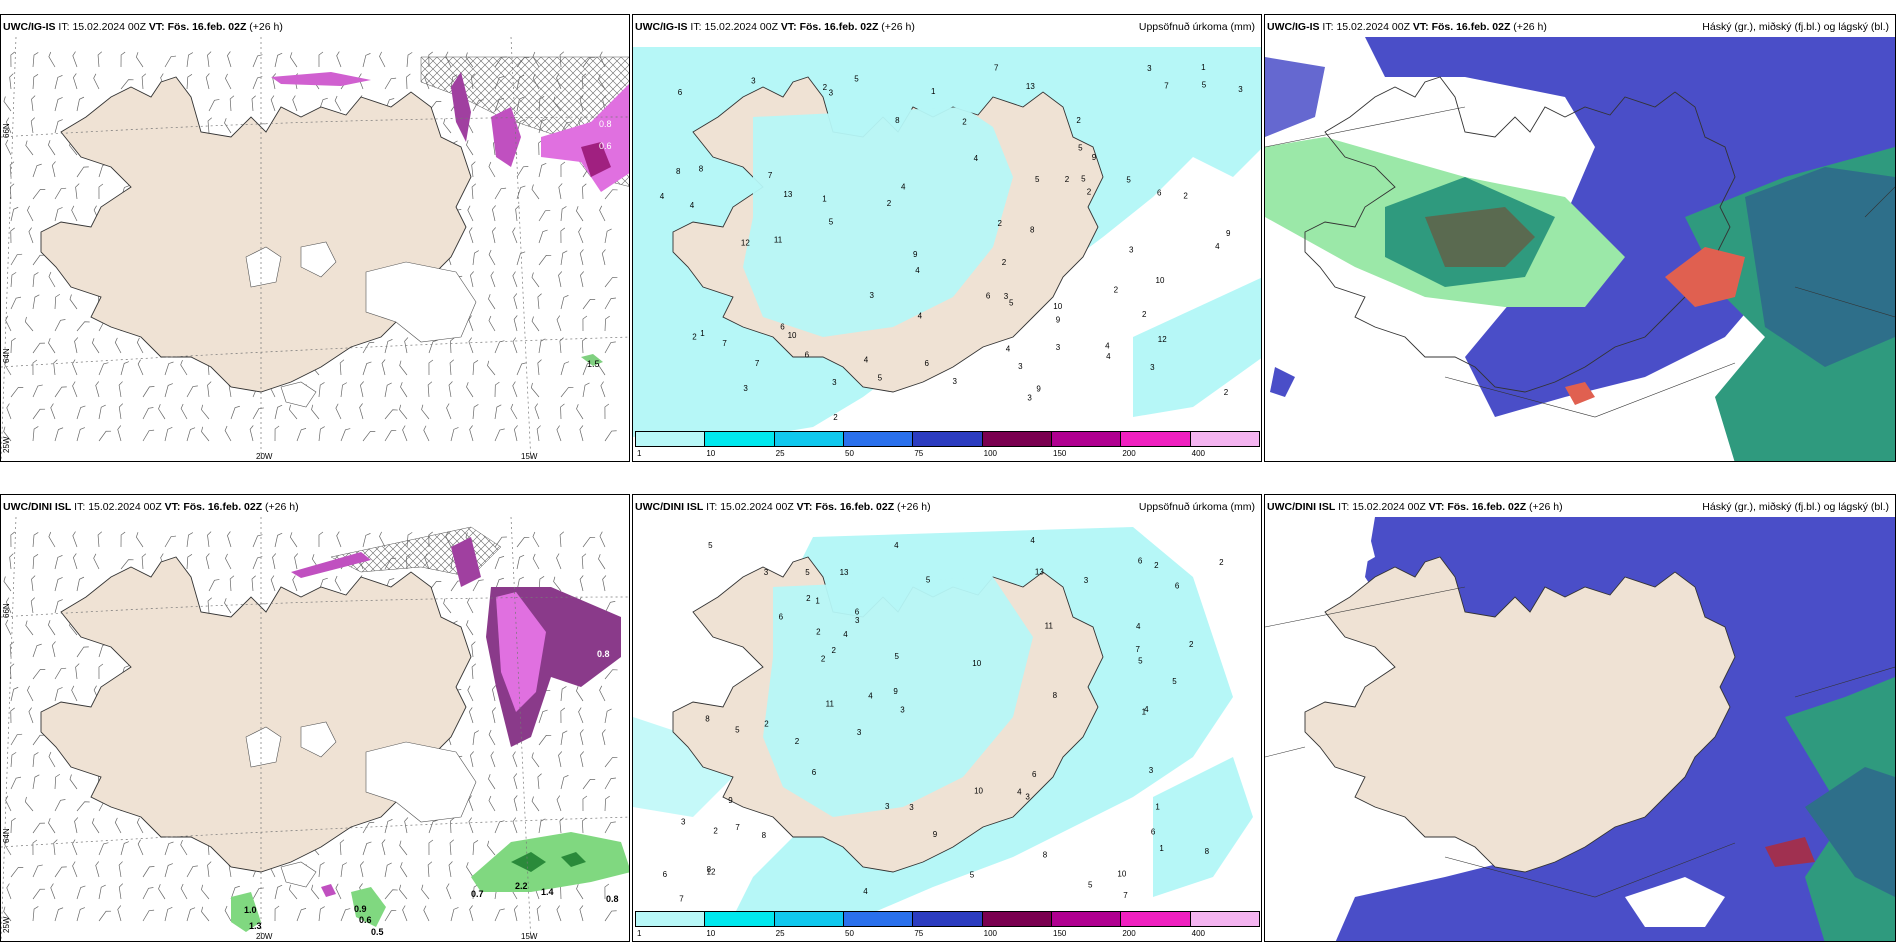 The image size is (1900, 950). What do you see at coordinates (377, 932) in the screenshot?
I see `precip-label: 0.5` at bounding box center [377, 932].